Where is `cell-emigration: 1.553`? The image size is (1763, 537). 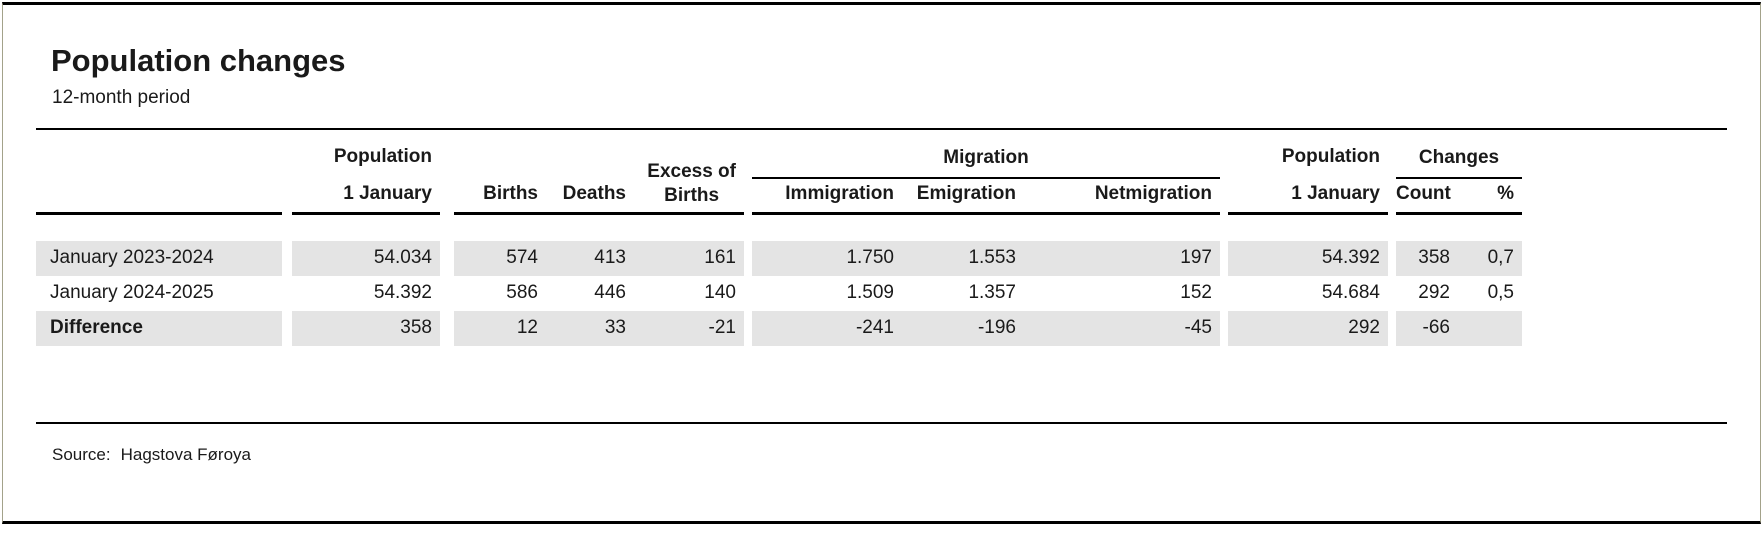
cell-emigration: 1.553 is located at coordinates (963, 258).